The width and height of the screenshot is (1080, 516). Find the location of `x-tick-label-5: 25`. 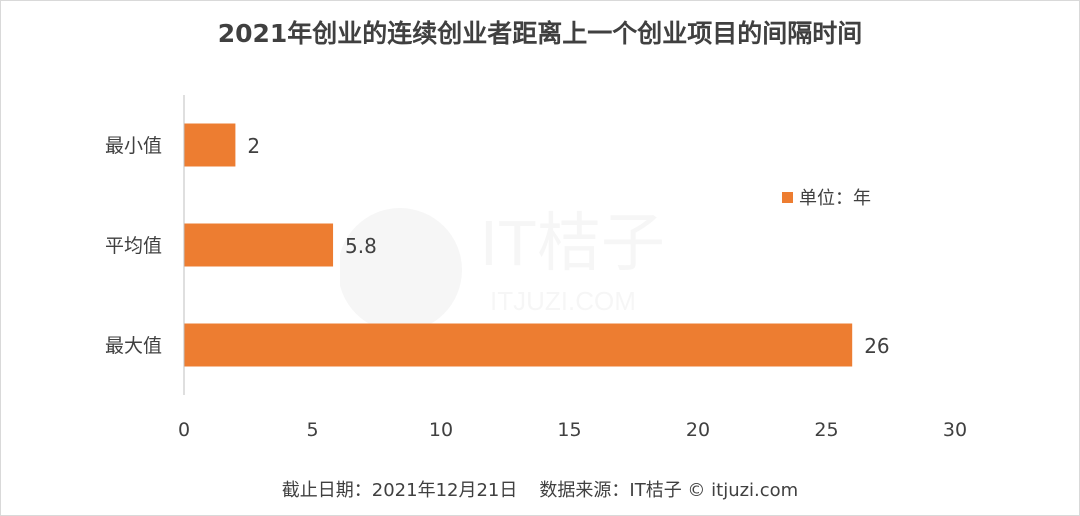

x-tick-label-5: 25 is located at coordinates (826, 430).